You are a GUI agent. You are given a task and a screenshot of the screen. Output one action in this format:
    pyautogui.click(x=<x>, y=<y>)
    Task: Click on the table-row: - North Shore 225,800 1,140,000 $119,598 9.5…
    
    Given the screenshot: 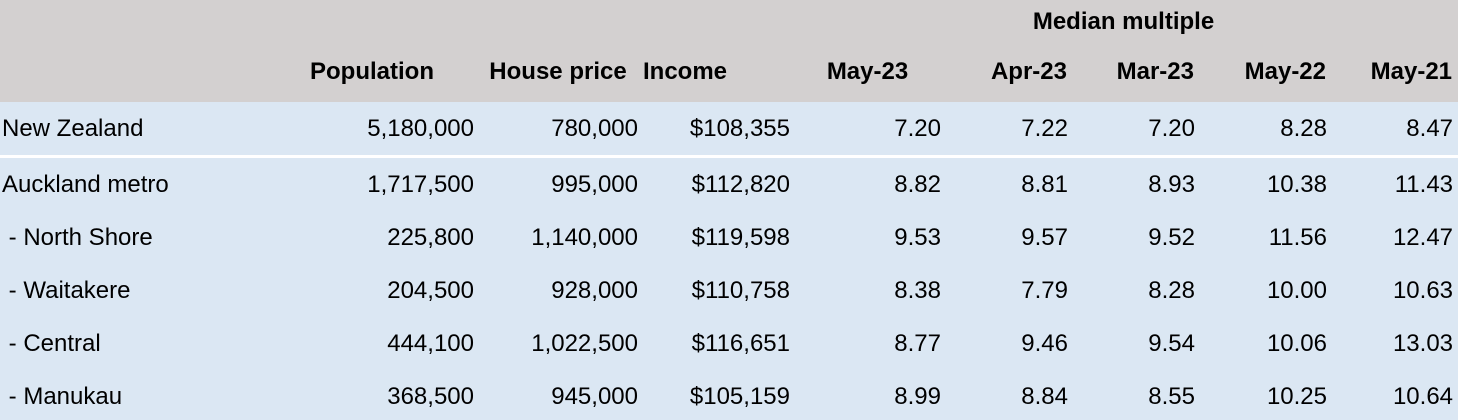 What is the action you would take?
    pyautogui.click(x=729, y=237)
    